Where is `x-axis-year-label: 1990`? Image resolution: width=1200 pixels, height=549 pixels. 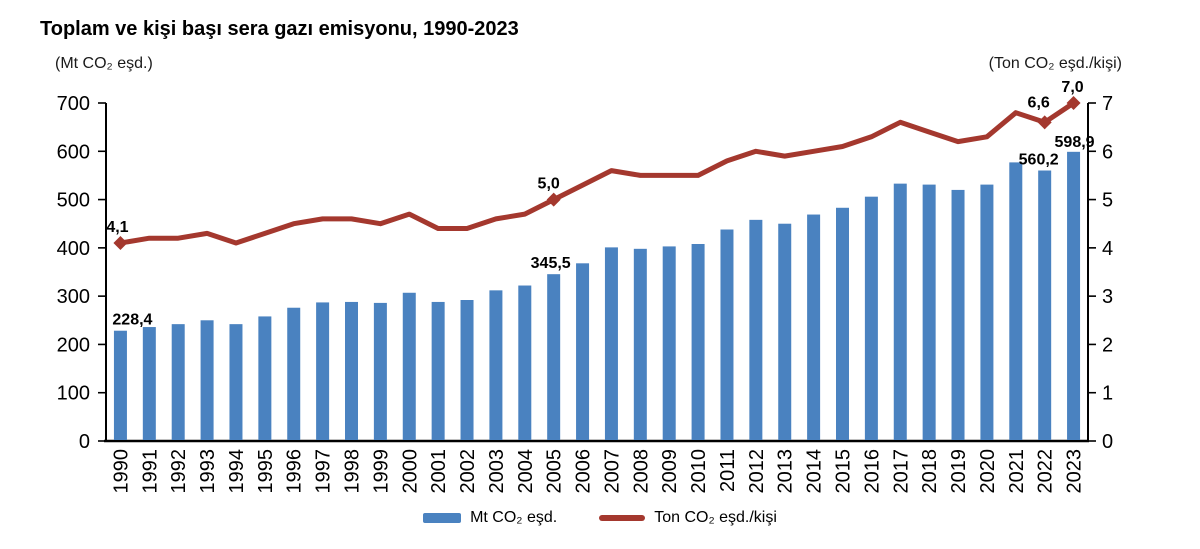
x-axis-year-label: 1990 is located at coordinates (121, 471).